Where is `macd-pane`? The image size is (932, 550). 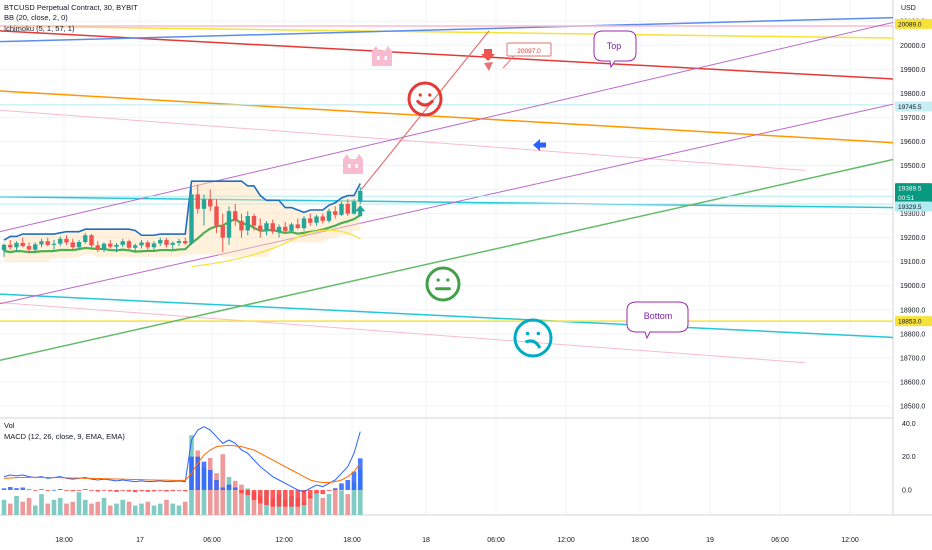 macd-pane is located at coordinates (182, 470).